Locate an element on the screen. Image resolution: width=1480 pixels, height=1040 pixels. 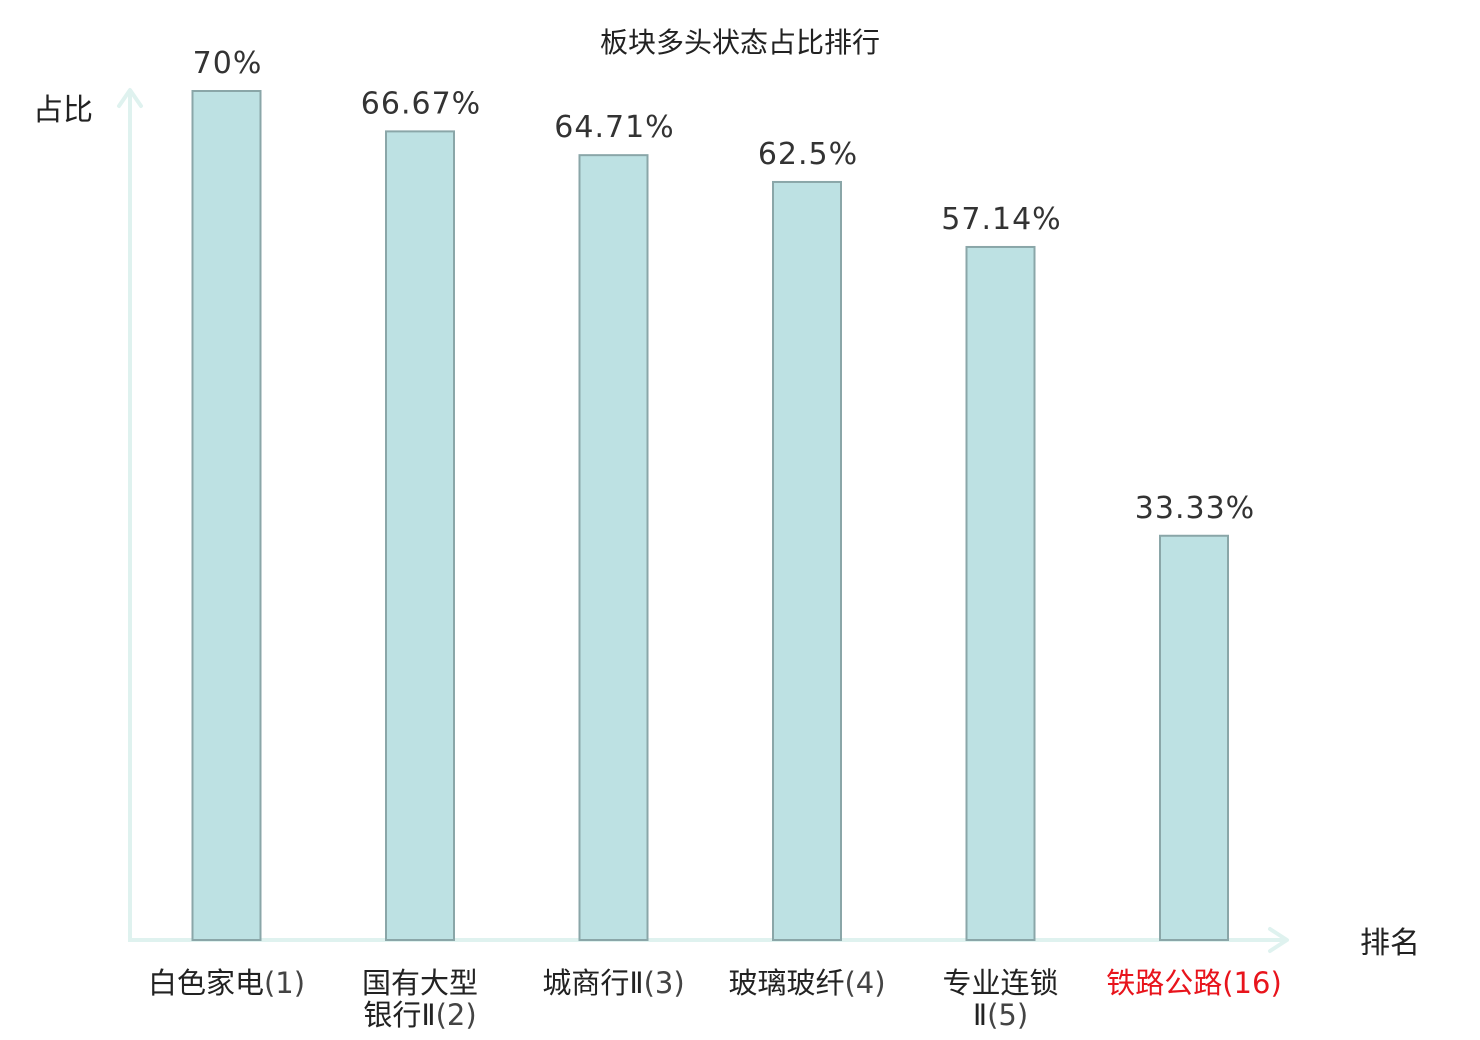
bar-value-label: 62.5% is located at coordinates (808, 154).